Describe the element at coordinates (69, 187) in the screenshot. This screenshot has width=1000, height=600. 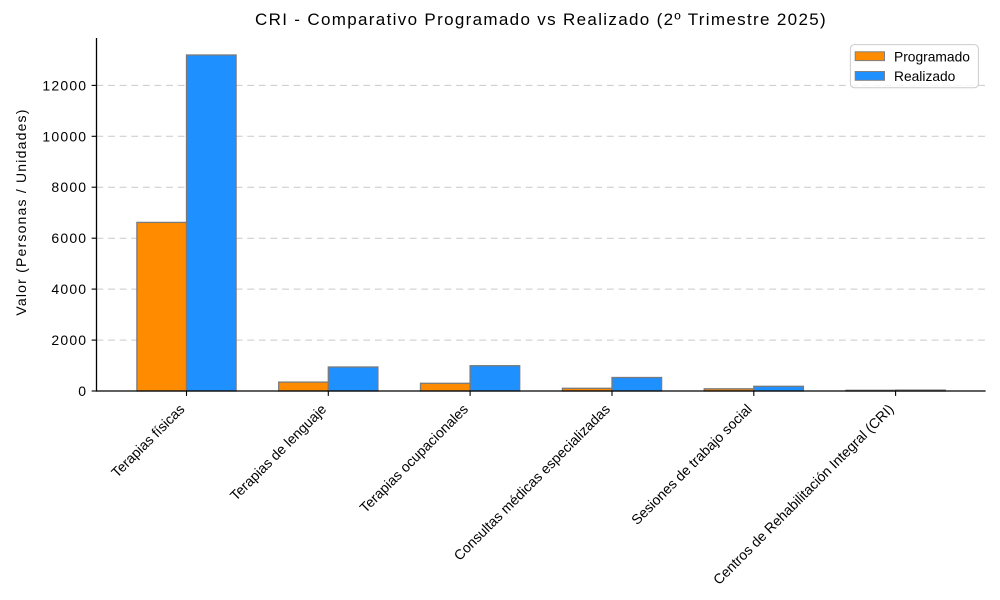
I see `svg-text: 8000` at that location.